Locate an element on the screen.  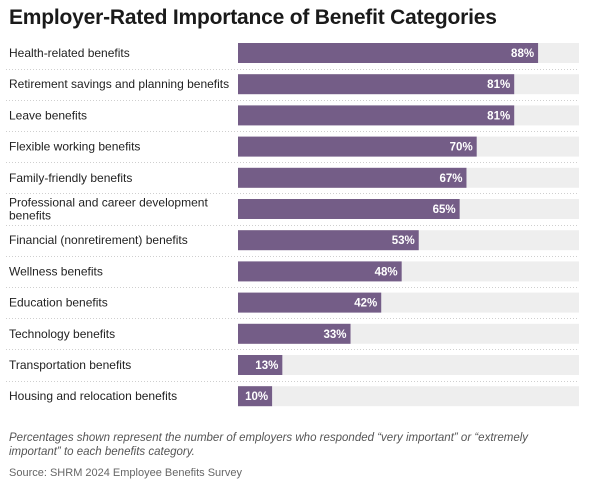
category-label: Family-friendly benefits is located at coordinates (70, 178).